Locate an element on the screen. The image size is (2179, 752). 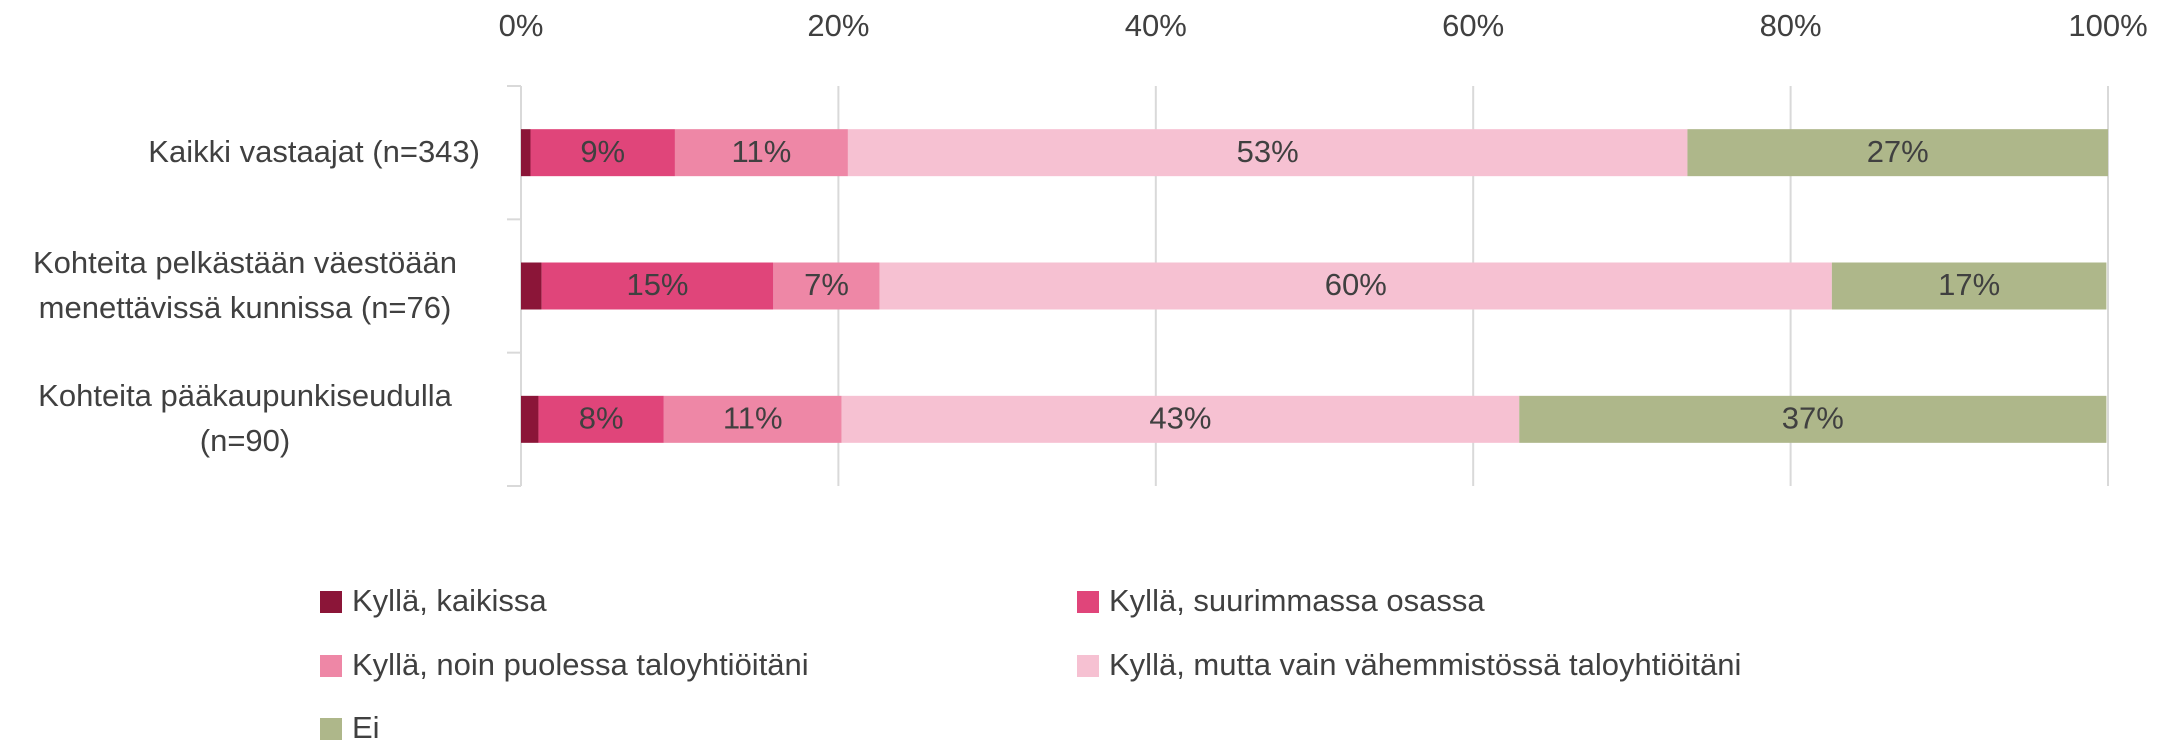
data-label: 17% is located at coordinates (1969, 284).